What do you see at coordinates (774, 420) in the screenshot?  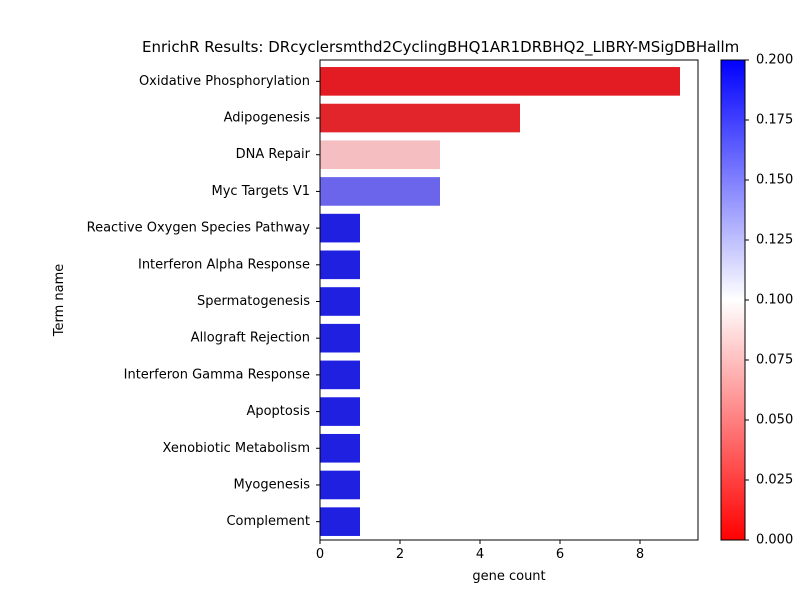 I see `colorbar-tick-label: 0.050` at bounding box center [774, 420].